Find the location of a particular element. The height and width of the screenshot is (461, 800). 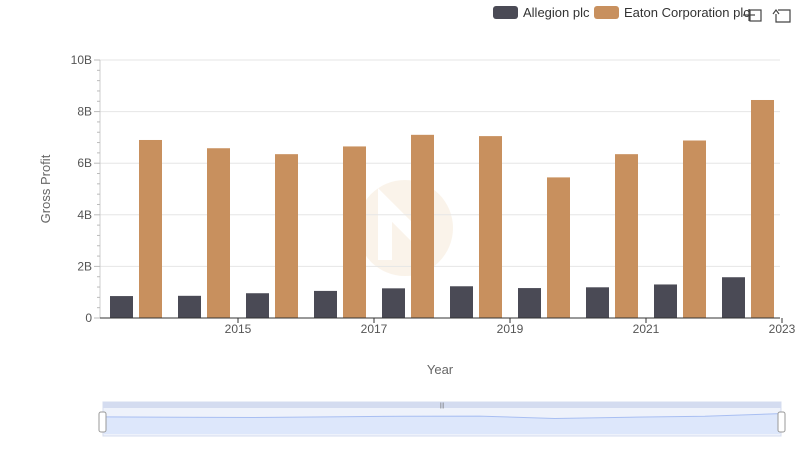

x-axis: 2015 2017 2019 2021 2023 is located at coordinates (448, 326).